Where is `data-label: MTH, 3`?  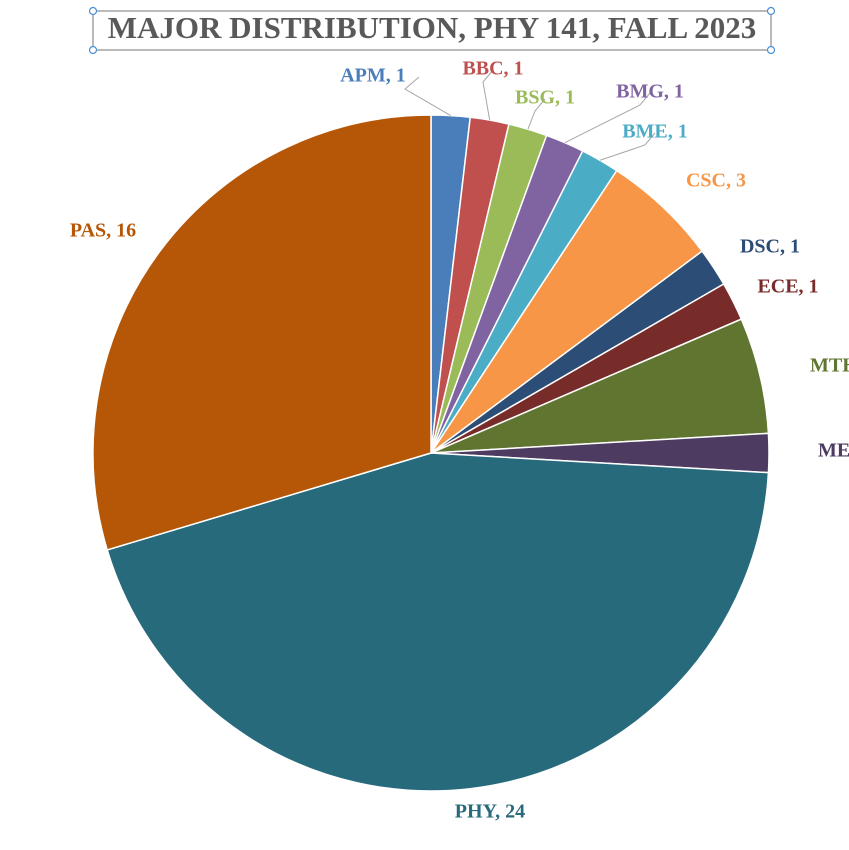
data-label: MTH, 3 is located at coordinates (829, 366).